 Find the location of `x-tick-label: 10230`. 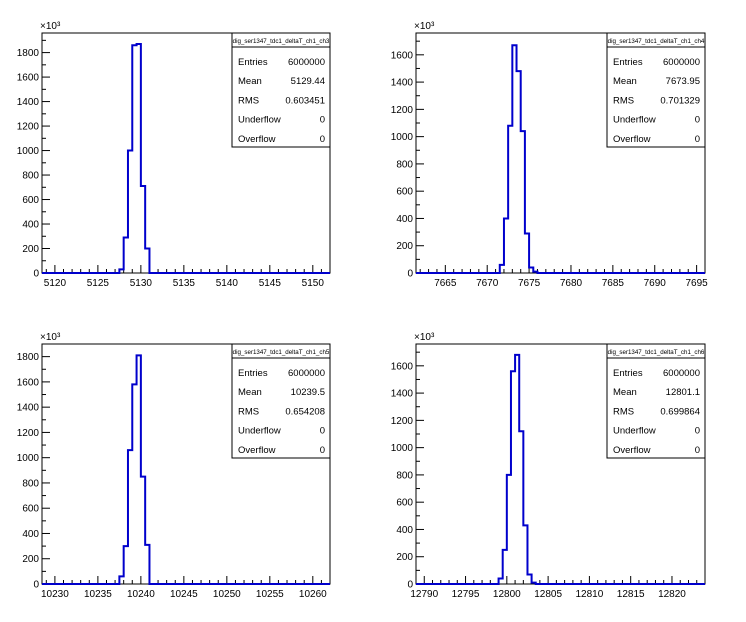

x-tick-label: 10230 is located at coordinates (55, 594).